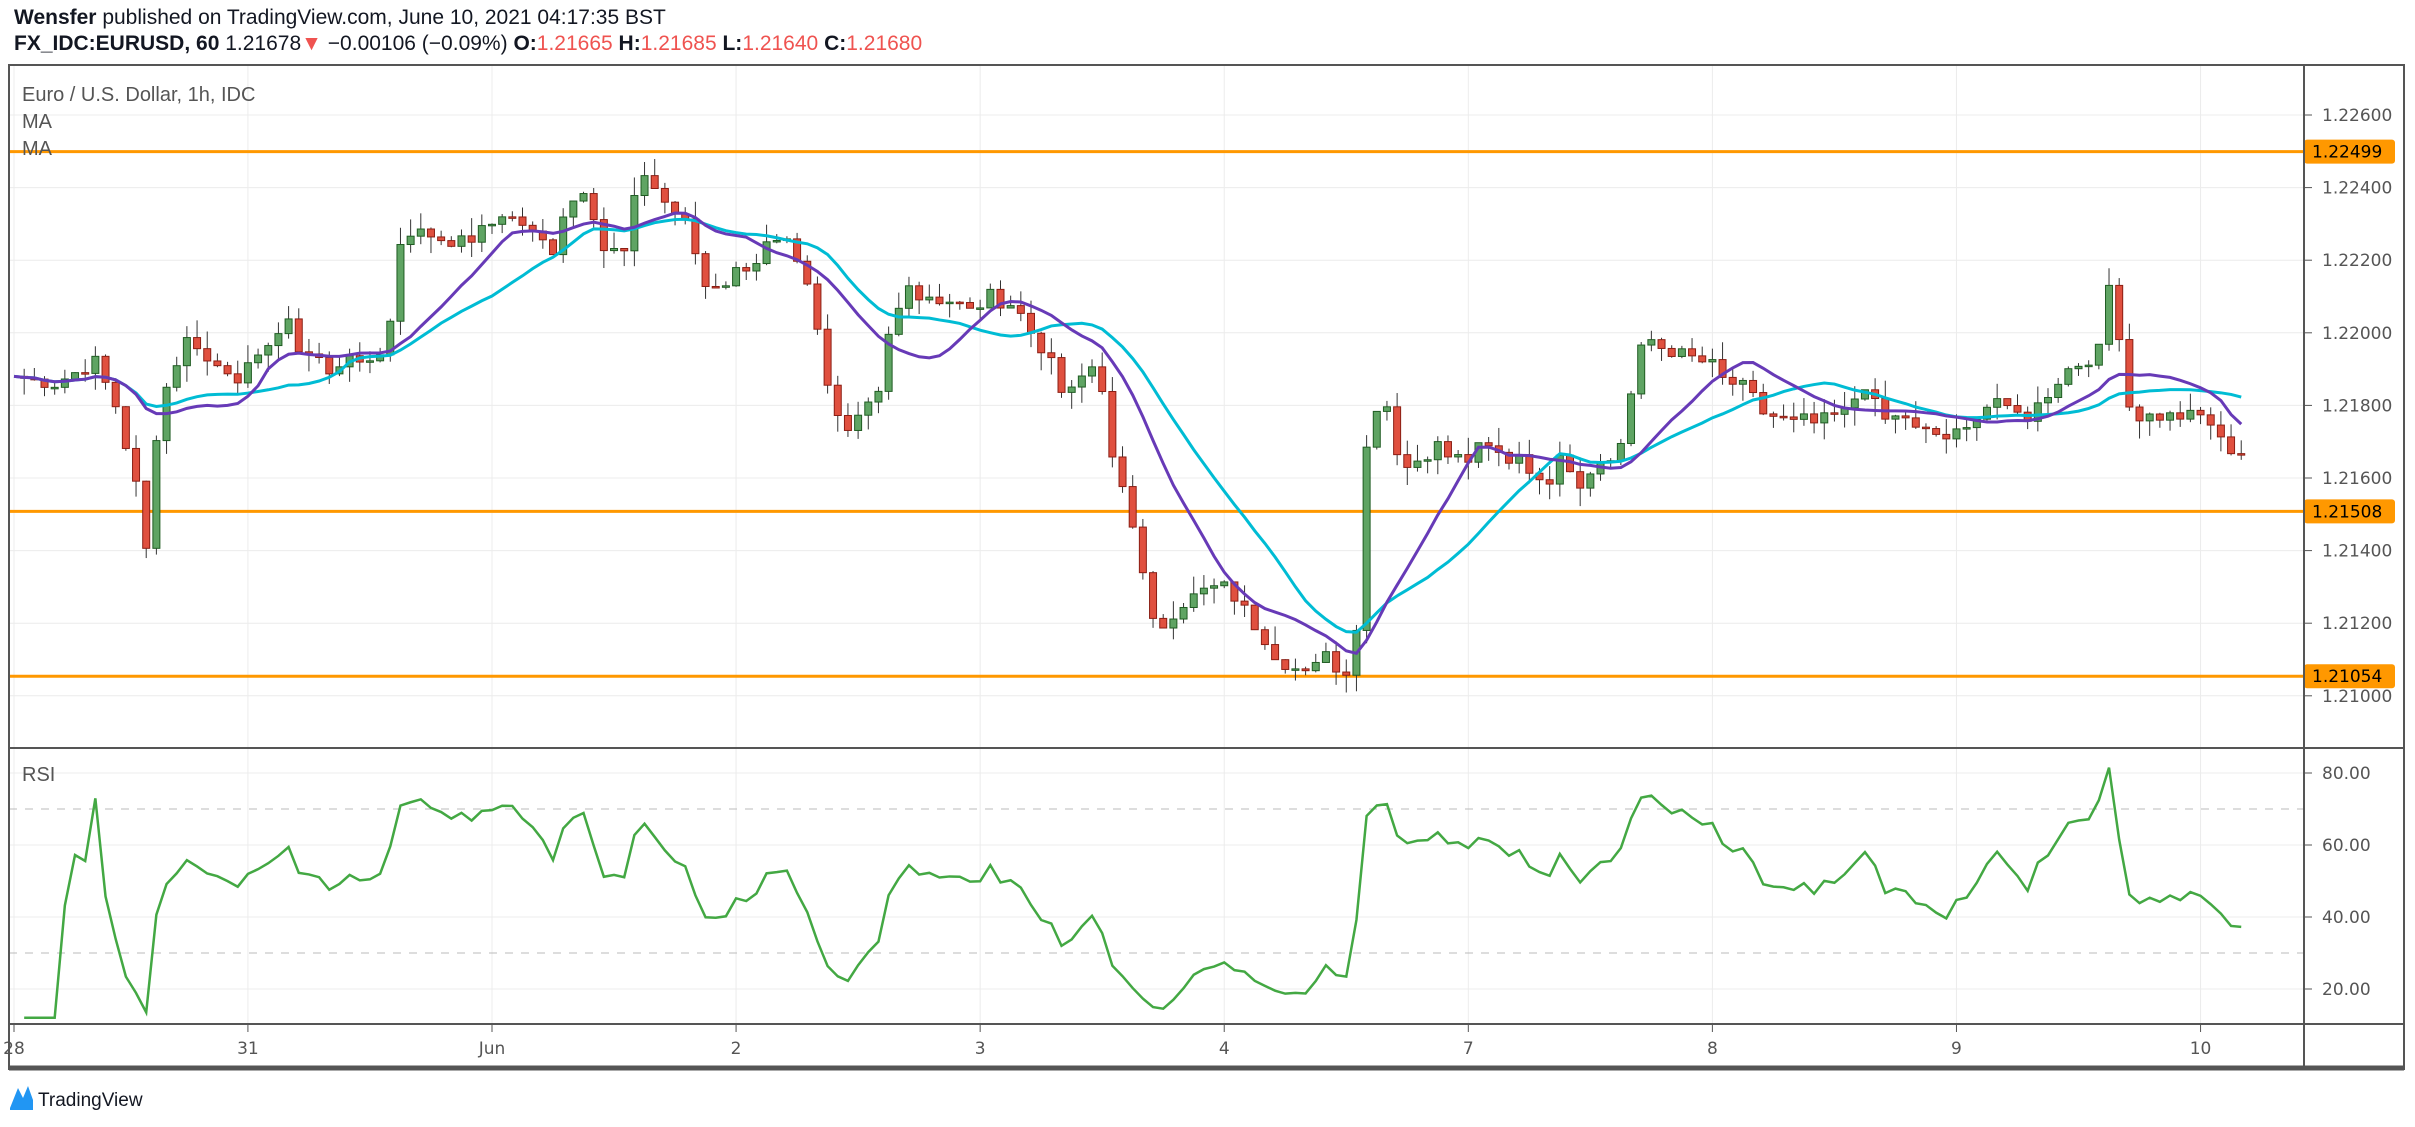 This screenshot has height=1127, width=2415. I want to click on open-value: 1.21665, so click(574, 43).